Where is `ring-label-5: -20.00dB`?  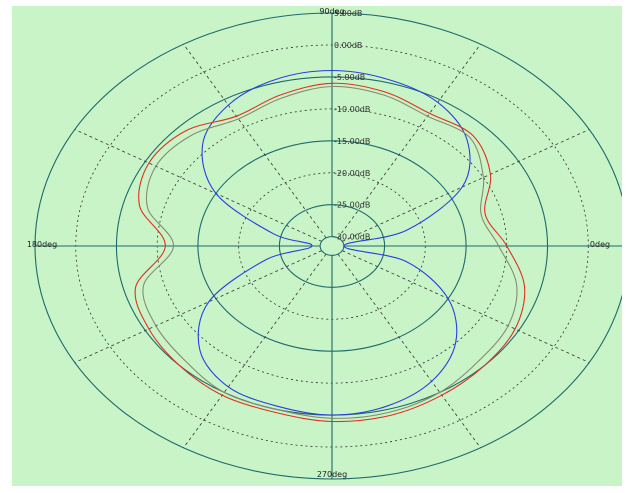 ring-label-5: -20.00dB is located at coordinates (352, 173).